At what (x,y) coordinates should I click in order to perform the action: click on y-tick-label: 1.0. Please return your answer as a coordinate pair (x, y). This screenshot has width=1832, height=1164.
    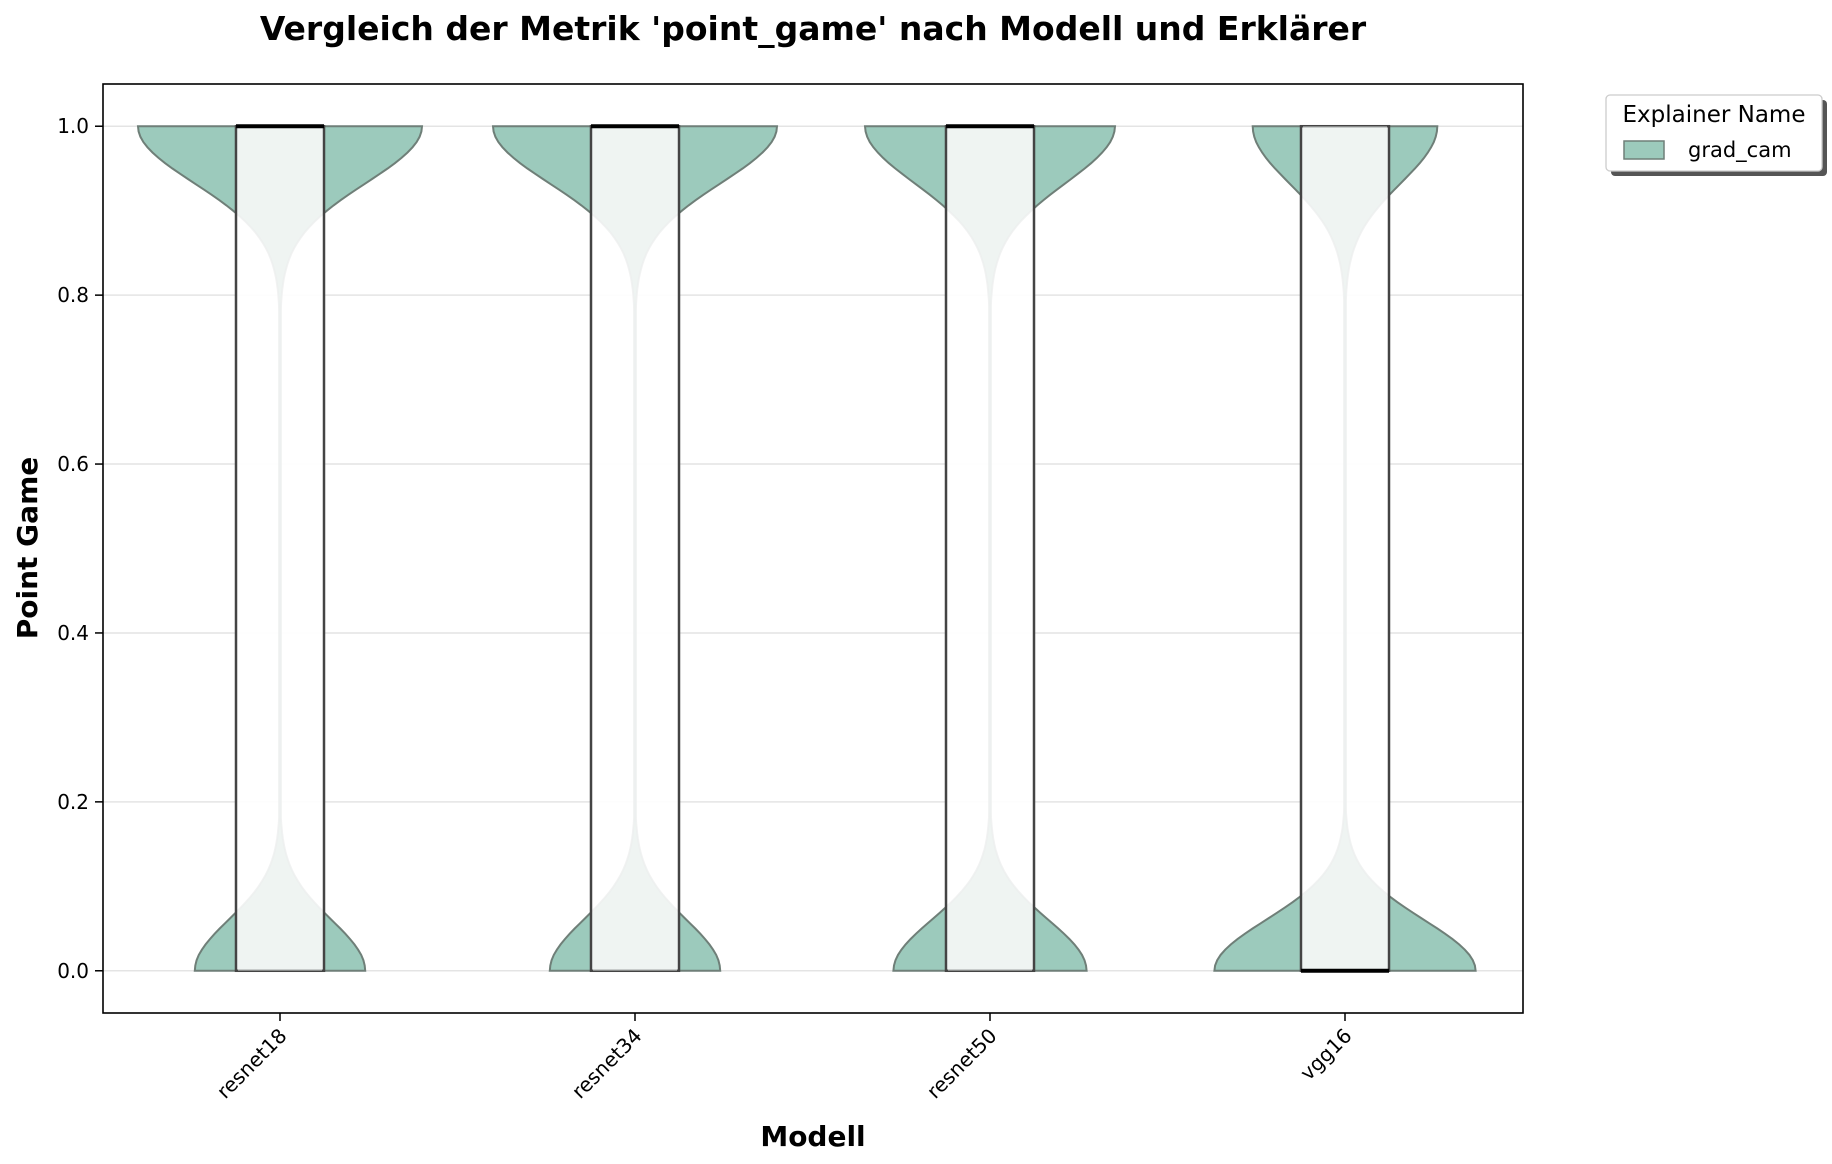
    Looking at the image, I should click on (73, 126).